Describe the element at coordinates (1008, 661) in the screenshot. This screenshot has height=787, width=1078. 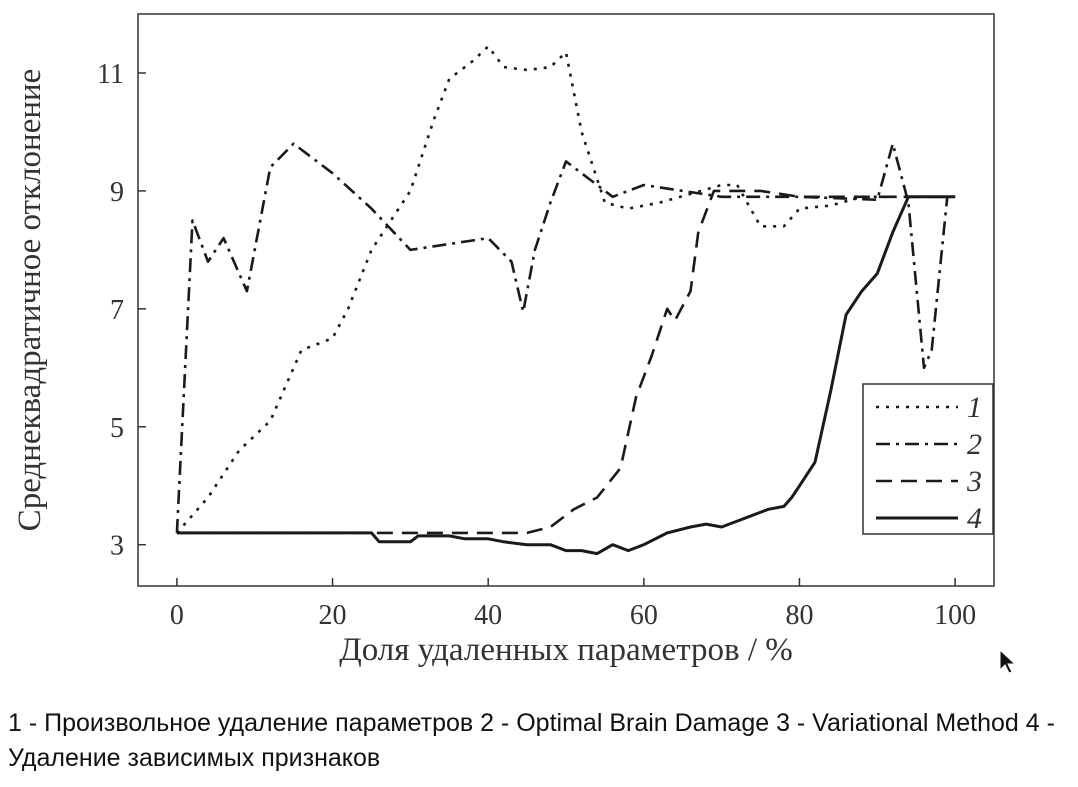
I see `mouse-pointer-icon` at that location.